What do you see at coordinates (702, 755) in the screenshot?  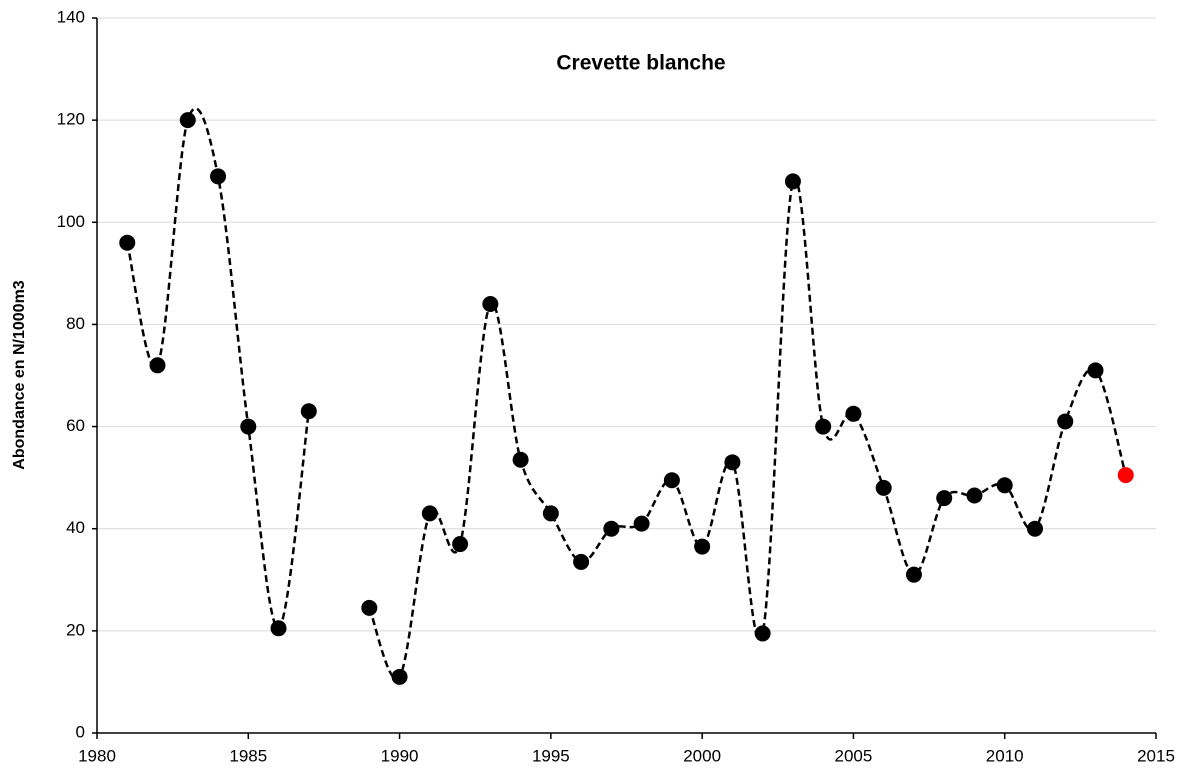 I see `x-tick-label: 2000` at bounding box center [702, 755].